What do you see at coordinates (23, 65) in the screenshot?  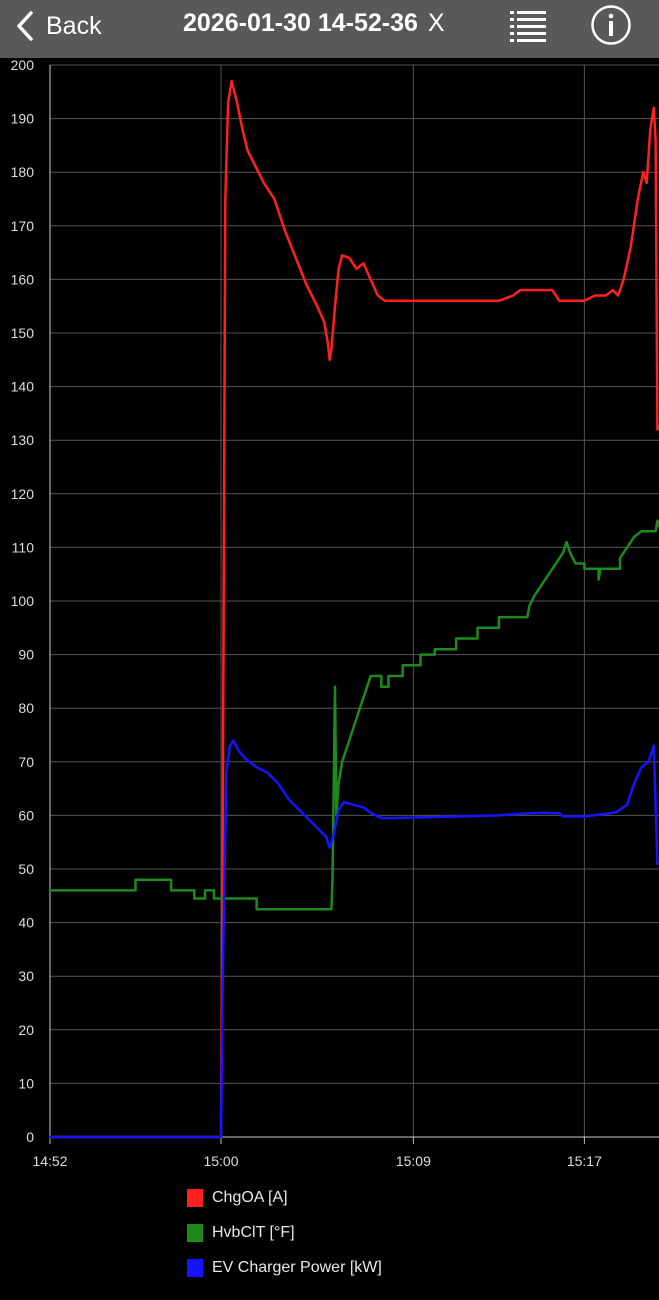 I see `y-tick-label: 200` at bounding box center [23, 65].